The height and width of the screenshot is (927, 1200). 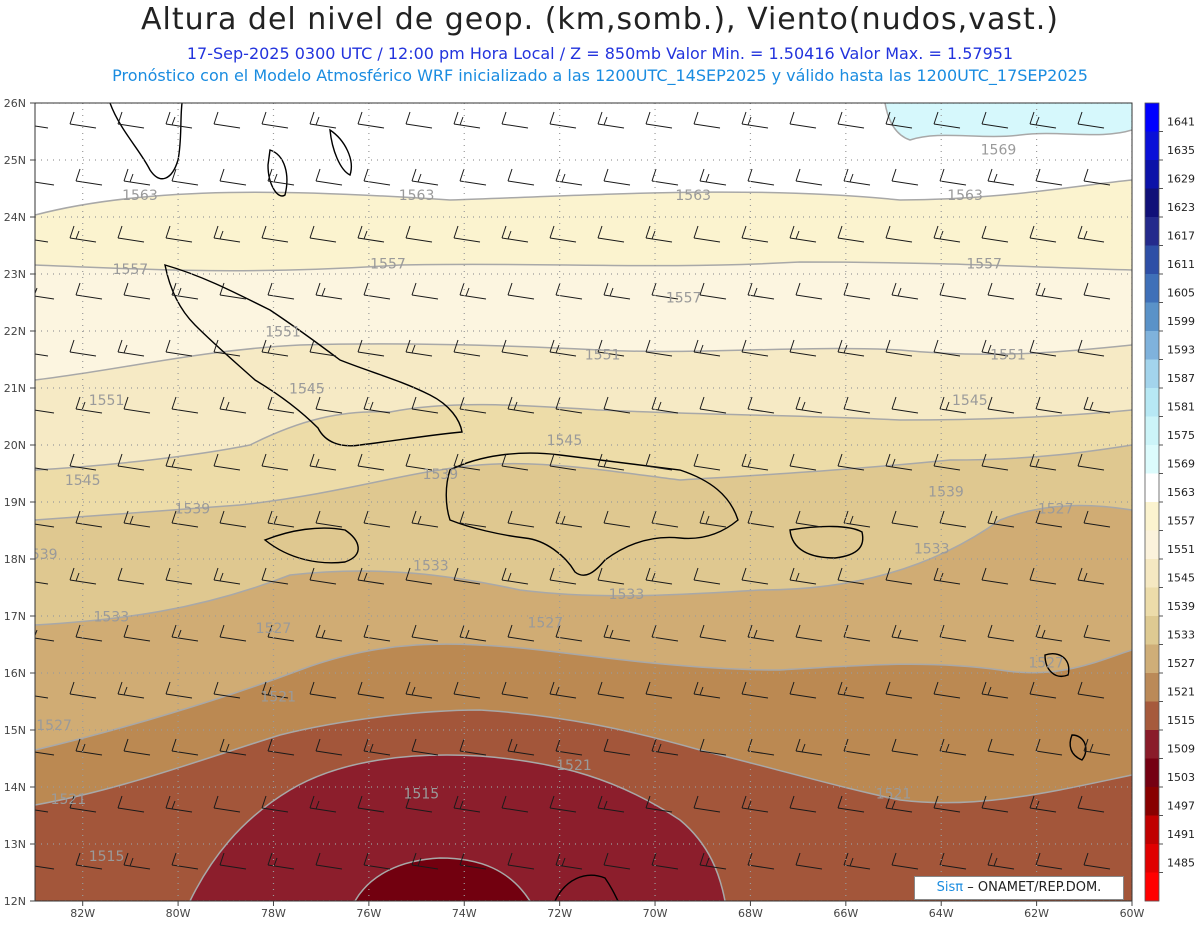 What do you see at coordinates (178, 913) in the screenshot?
I see `lon-label: 80W` at bounding box center [178, 913].